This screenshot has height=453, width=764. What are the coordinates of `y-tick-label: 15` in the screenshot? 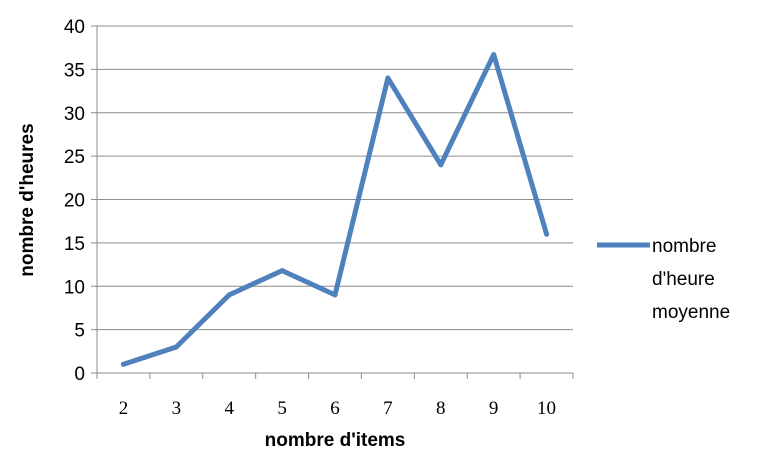 It's located at (74, 244).